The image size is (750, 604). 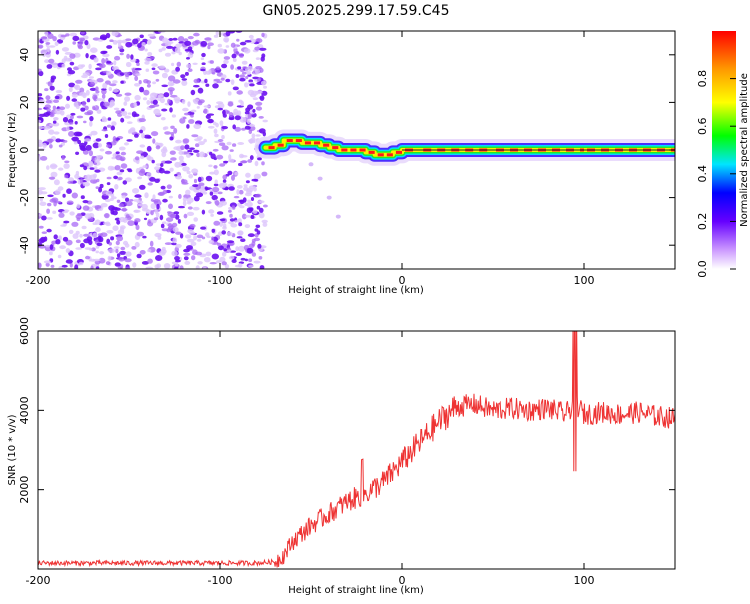 I want to click on y-tick-label: -20, so click(x=24, y=198).